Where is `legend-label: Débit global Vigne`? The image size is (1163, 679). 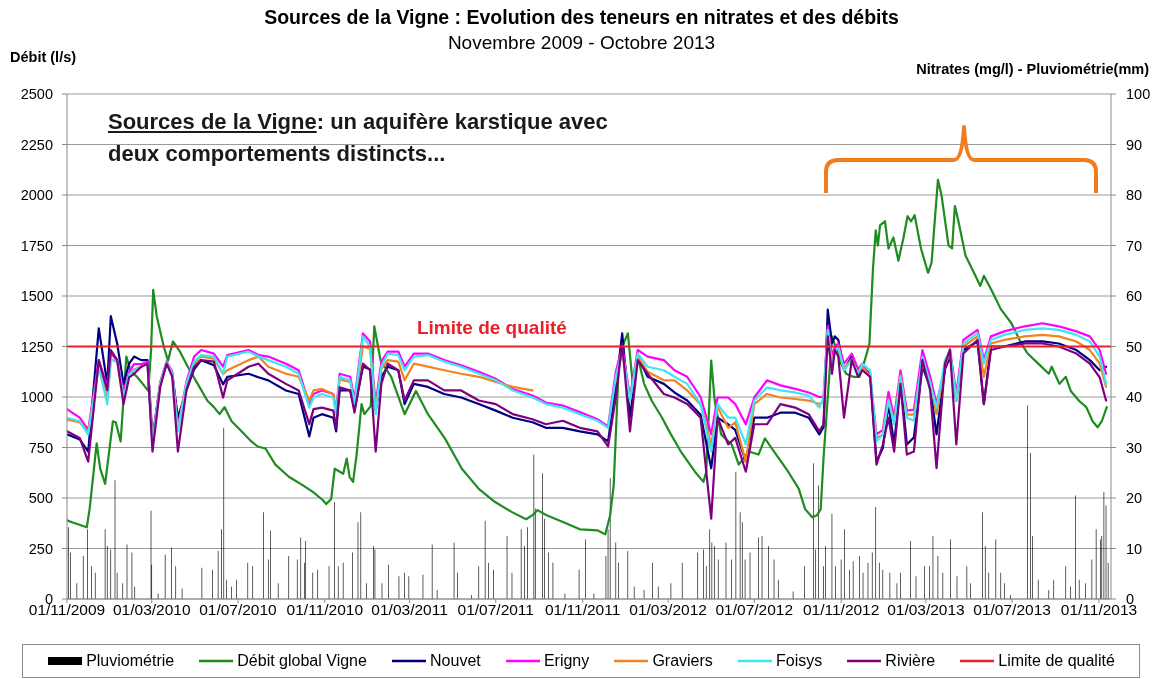
legend-label: Débit global Vigne is located at coordinates (302, 661).